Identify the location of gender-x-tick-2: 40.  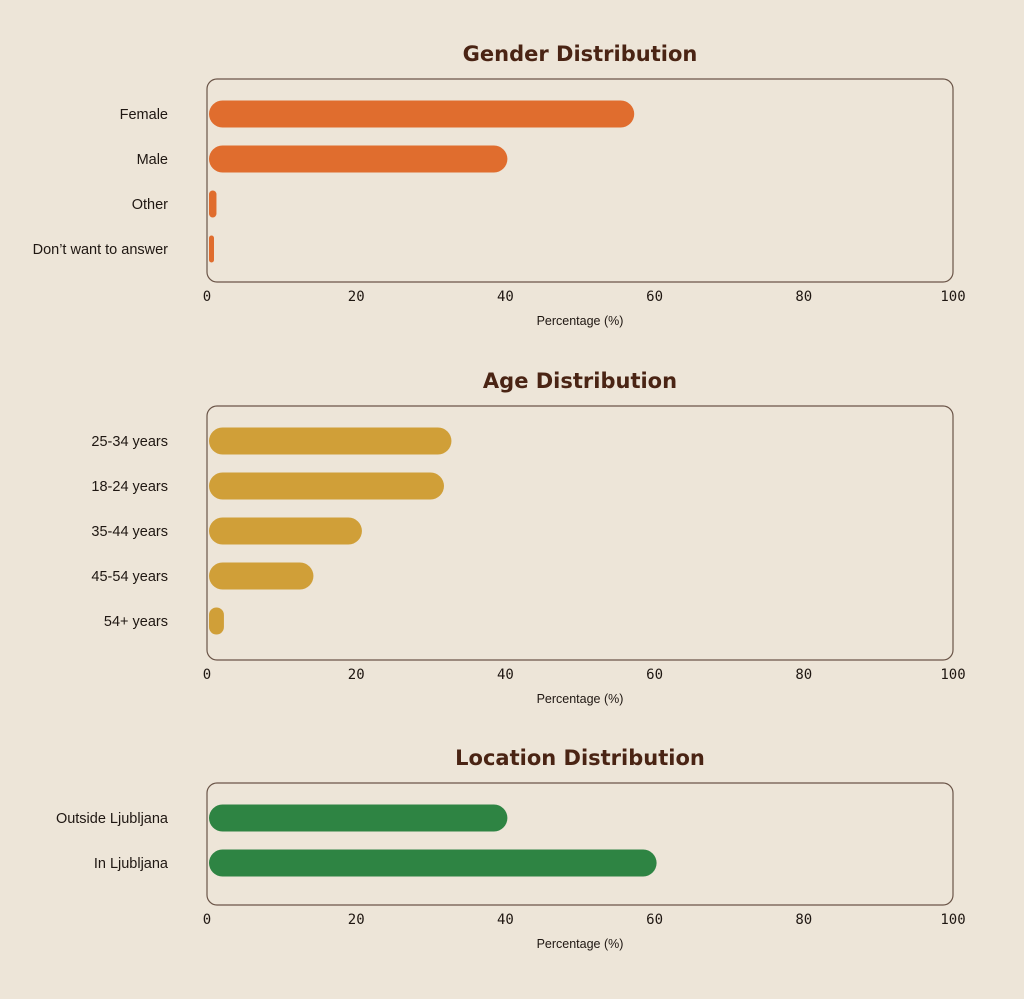
(505, 297).